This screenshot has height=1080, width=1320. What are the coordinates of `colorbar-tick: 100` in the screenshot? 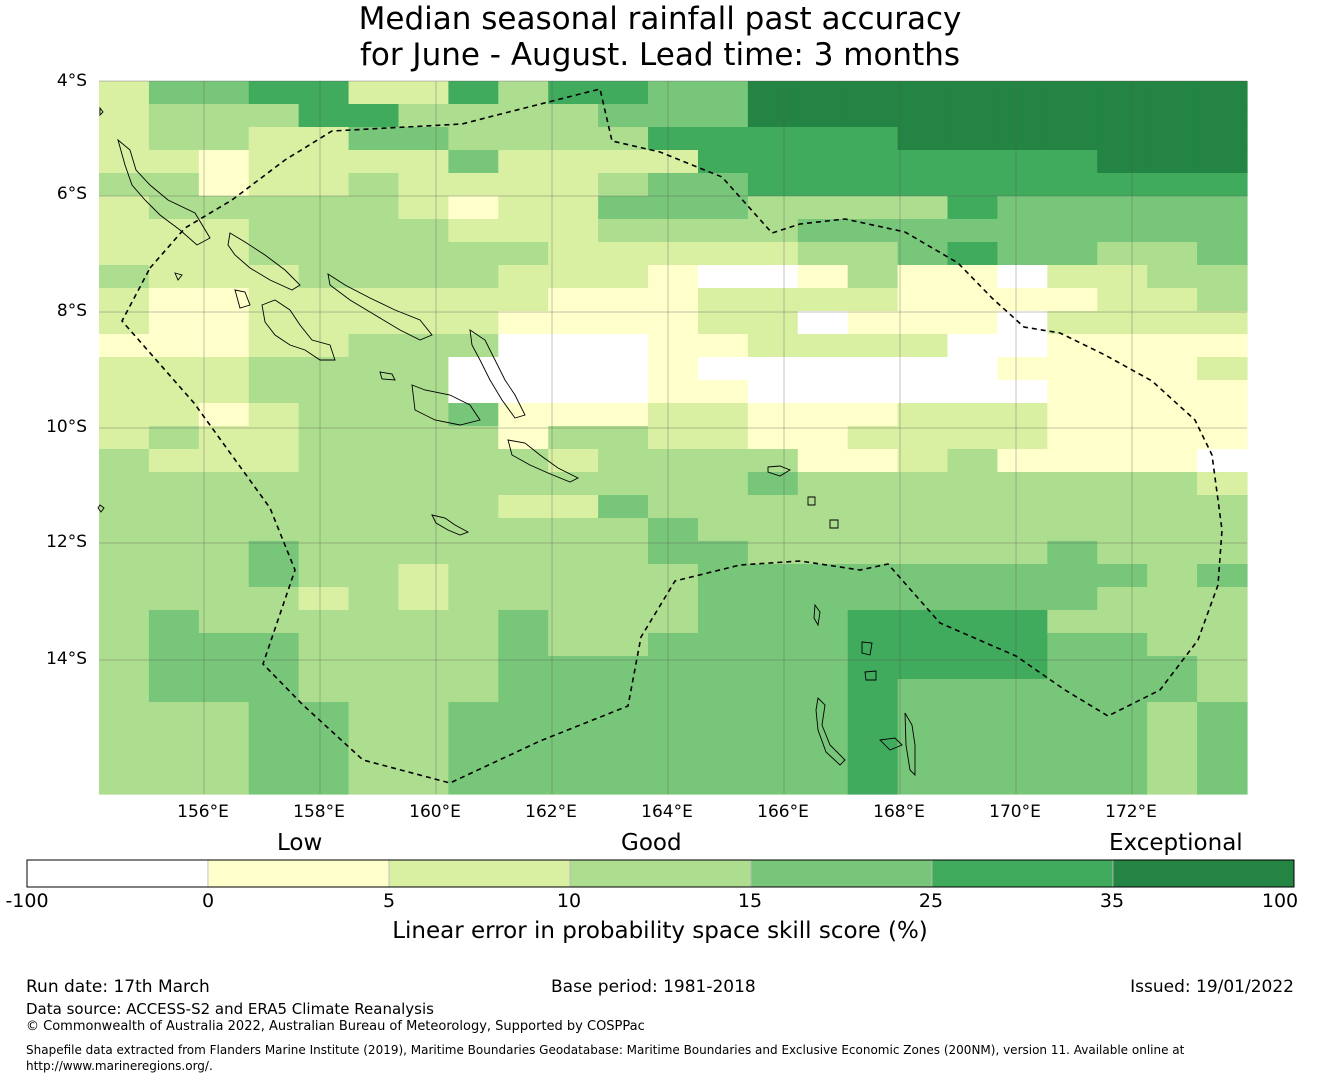 It's located at (1280, 901).